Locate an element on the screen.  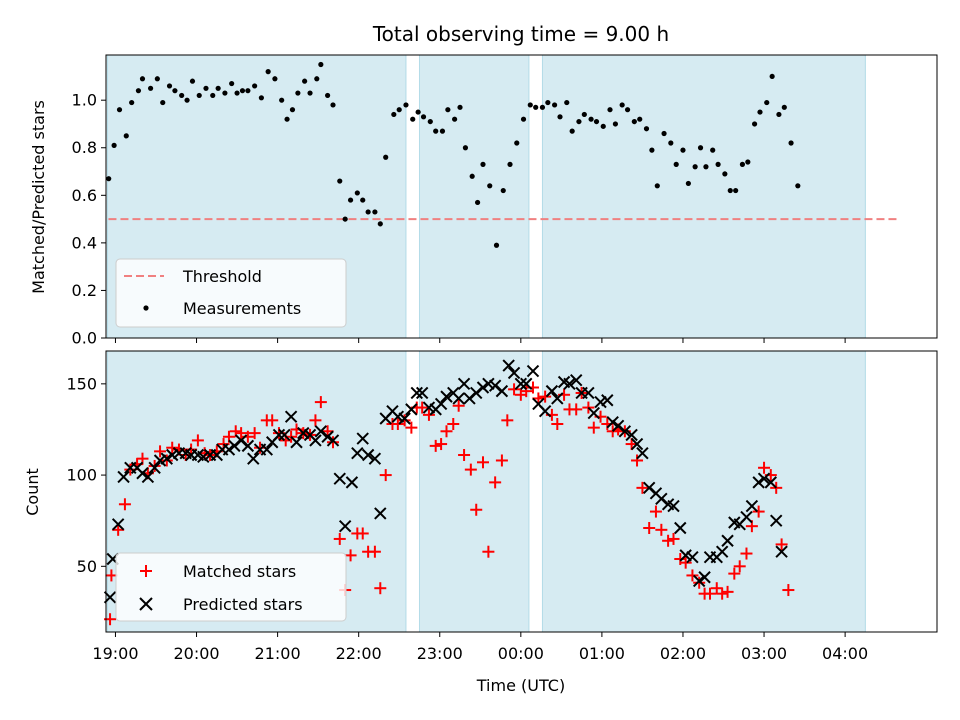
measurement-legend-swatch is located at coordinates (146, 308).